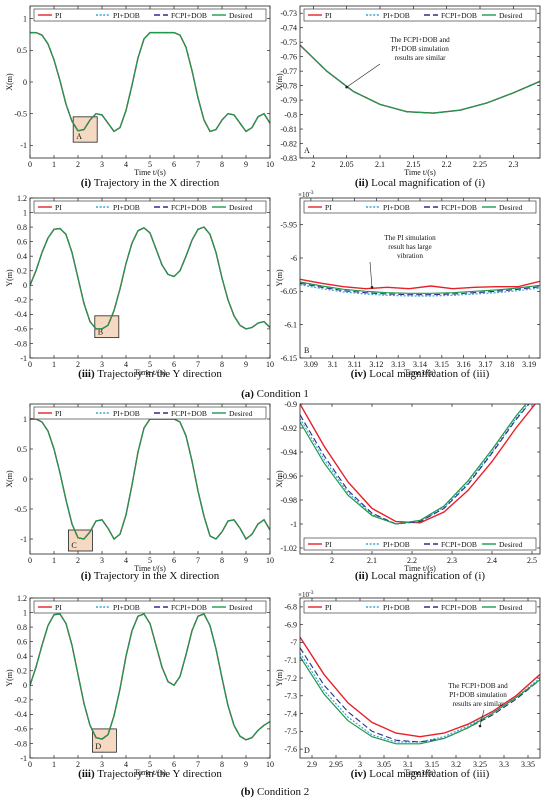 The image size is (550, 802). Describe the element at coordinates (293, 642) in the screenshot. I see `y-tick-label: -7` at that location.